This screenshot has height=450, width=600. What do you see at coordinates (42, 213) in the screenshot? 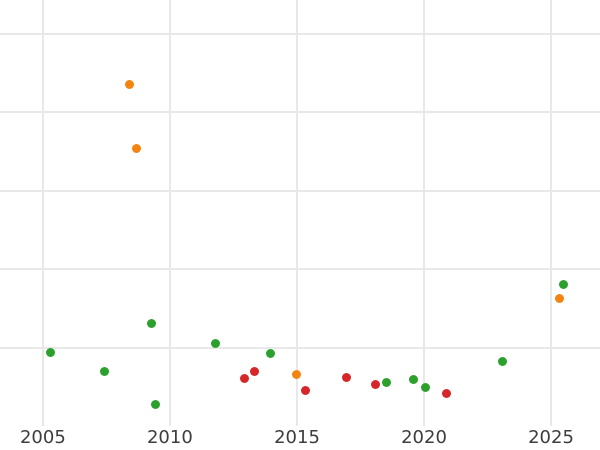
I see `gridline-x-2005` at bounding box center [42, 213].